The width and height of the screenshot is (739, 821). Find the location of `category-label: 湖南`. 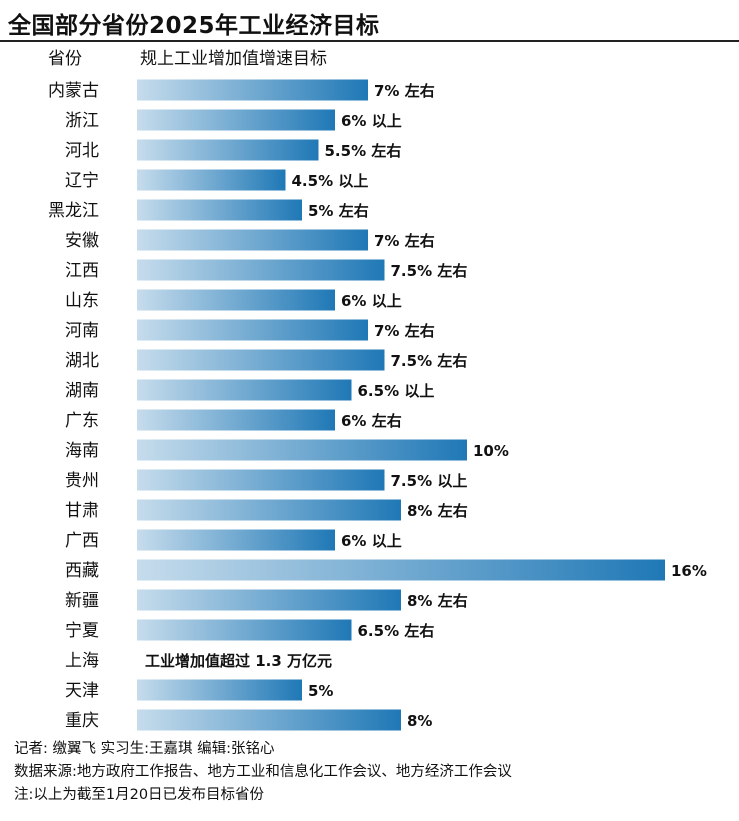

category-label: 湖南 is located at coordinates (82, 391).